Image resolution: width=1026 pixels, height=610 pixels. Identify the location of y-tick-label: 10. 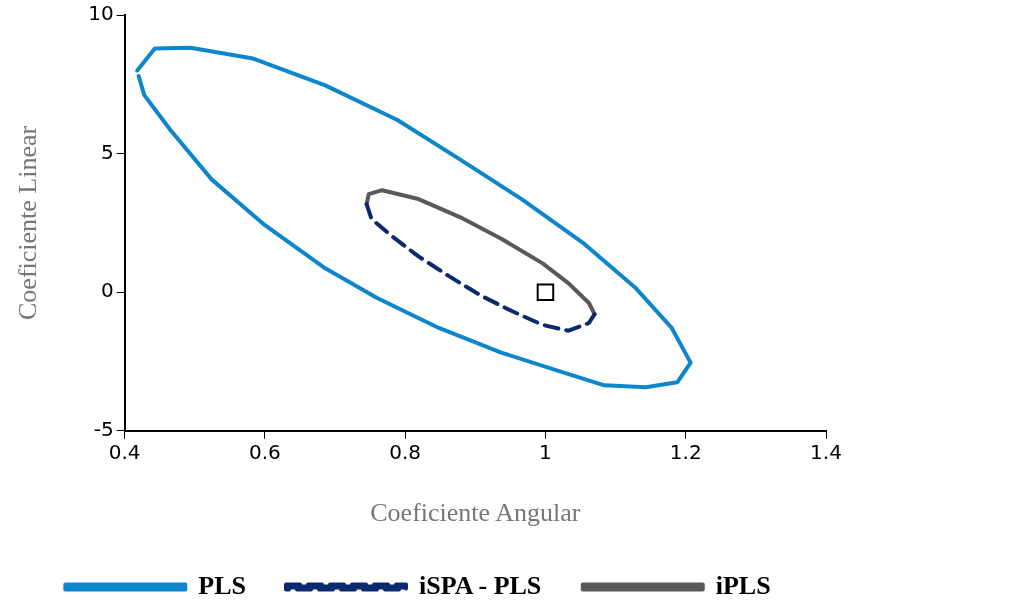
(101, 13).